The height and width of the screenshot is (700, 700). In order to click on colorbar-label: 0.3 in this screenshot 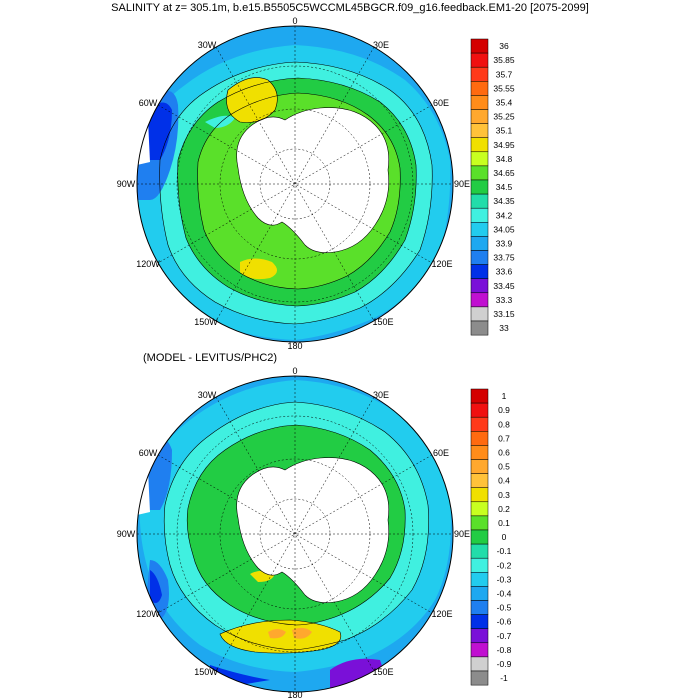, I will do `click(504, 495)`.